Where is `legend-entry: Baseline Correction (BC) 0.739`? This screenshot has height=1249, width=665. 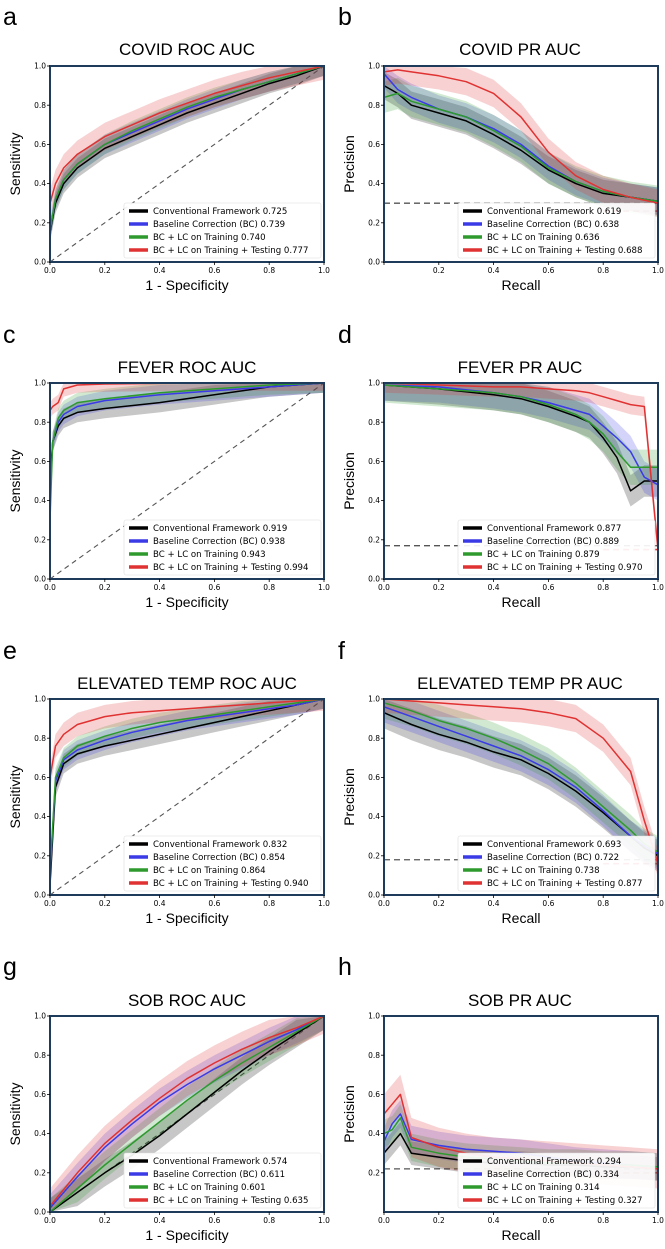
legend-entry: Baseline Correction (BC) 0.739 is located at coordinates (219, 225).